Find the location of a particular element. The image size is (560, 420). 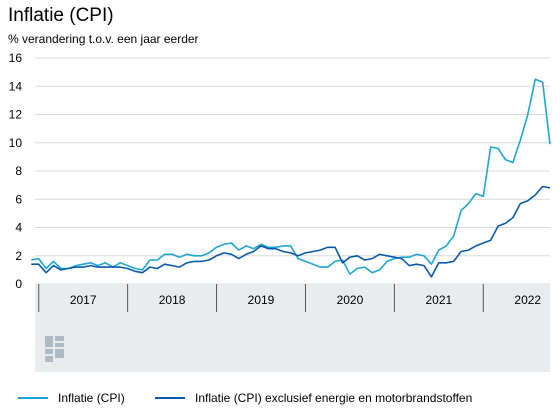

y-tick-label: 10 is located at coordinates (16, 143).